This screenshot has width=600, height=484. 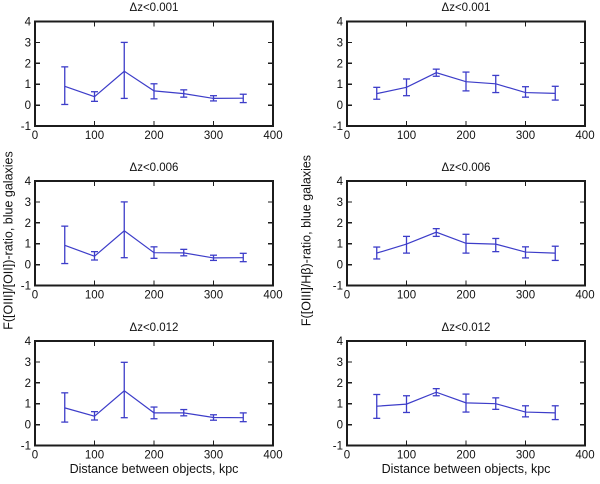 I want to click on y-axis-label-left-column: F([OIII]/[OII])-ratio, blue galaxies, so click(x=8, y=240).